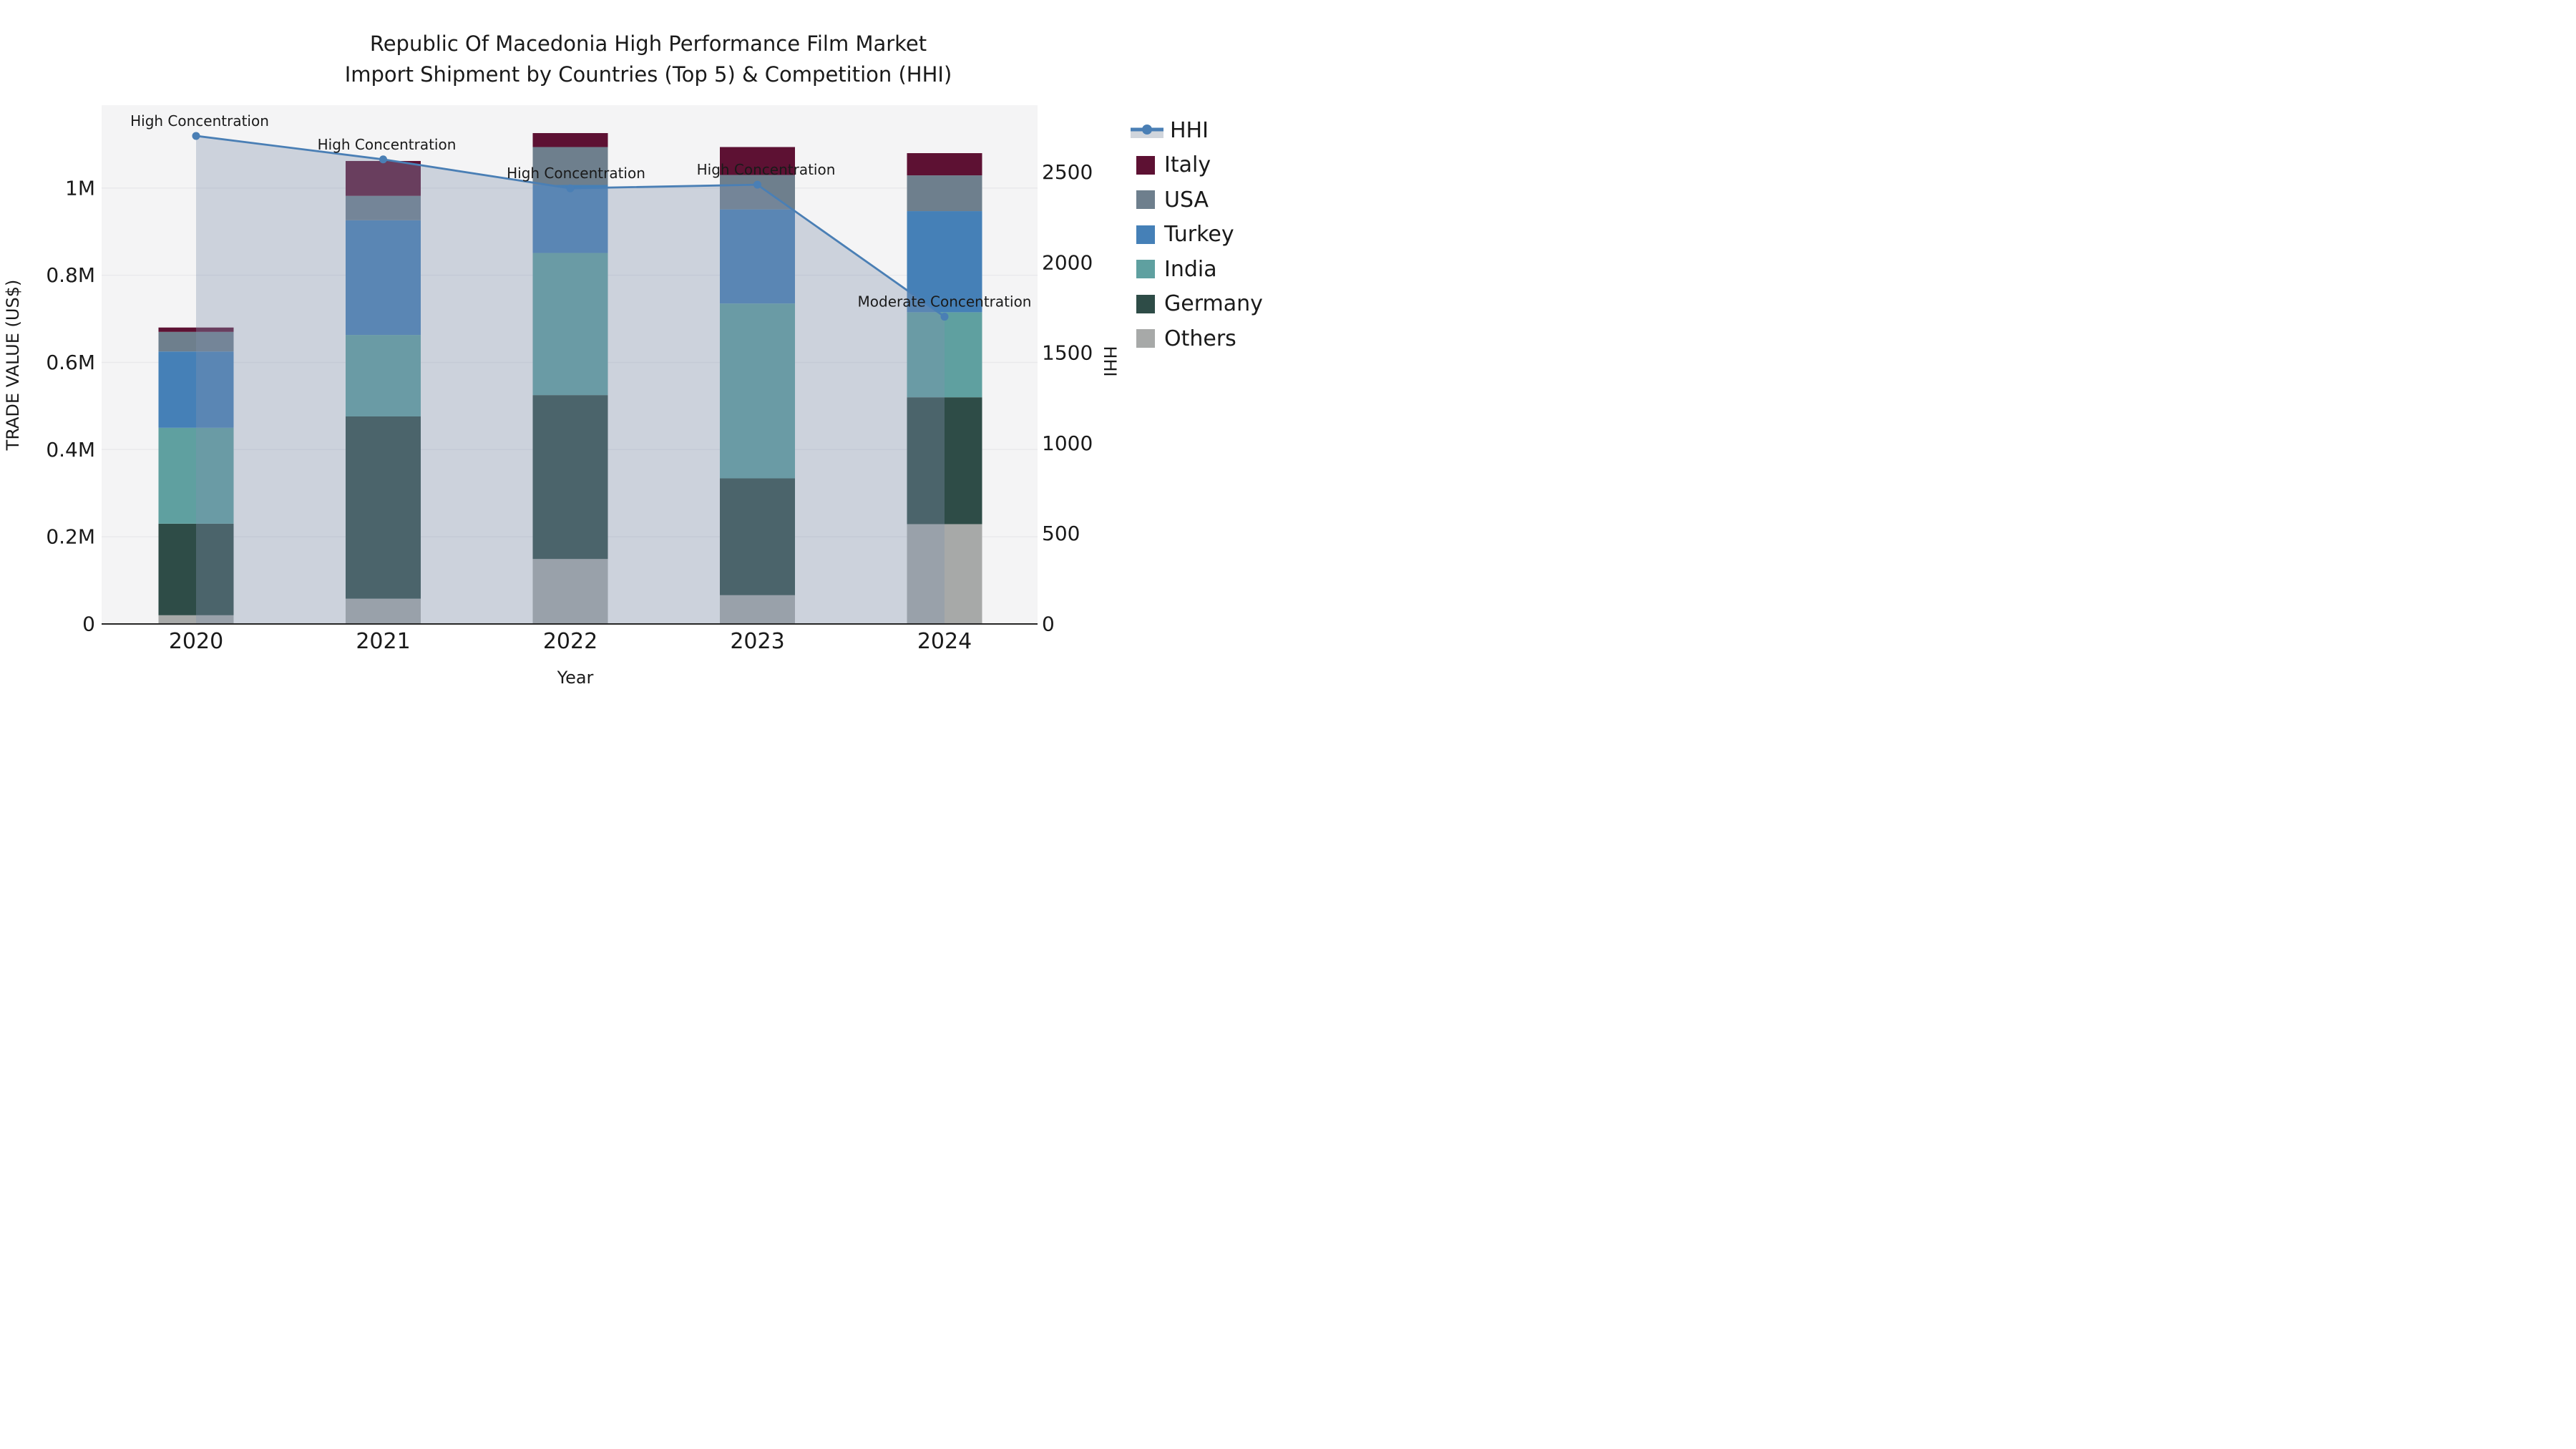  What do you see at coordinates (383, 641) in the screenshot?
I see `x-tick-2021: 2021` at bounding box center [383, 641].